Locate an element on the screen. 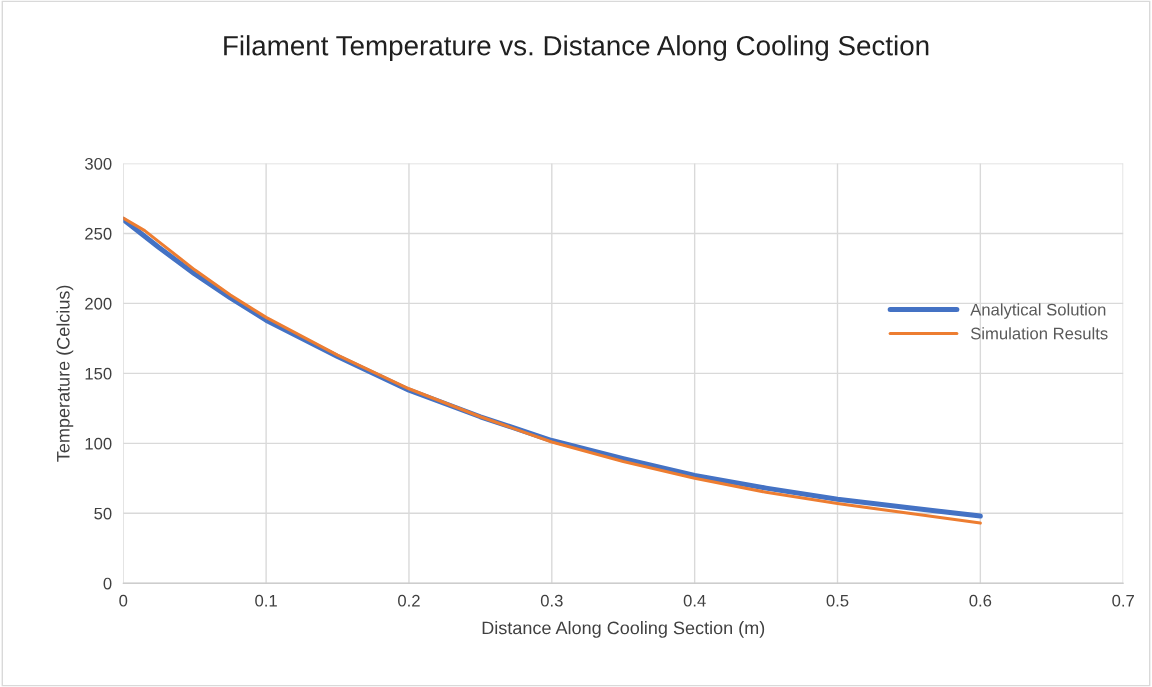 The height and width of the screenshot is (687, 1152). x-tick-label: 0.2 is located at coordinates (409, 600).